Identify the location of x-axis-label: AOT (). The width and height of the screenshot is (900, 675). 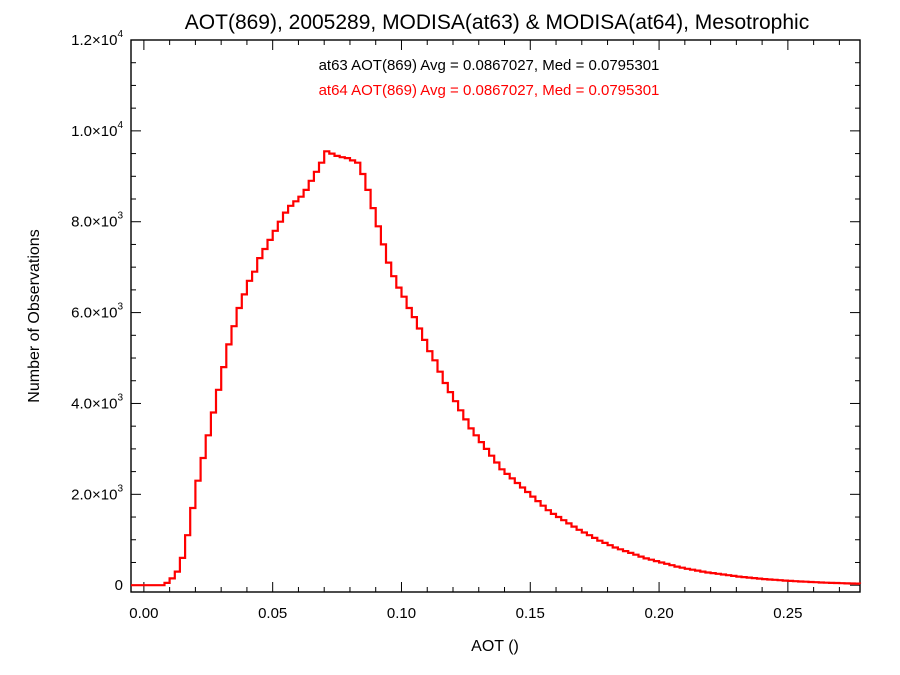
(495, 646).